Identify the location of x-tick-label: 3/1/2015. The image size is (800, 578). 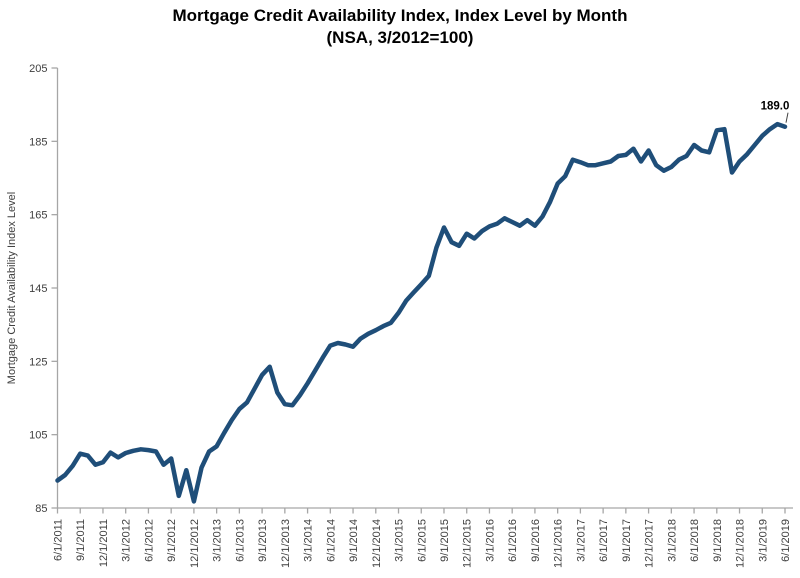
(400, 540).